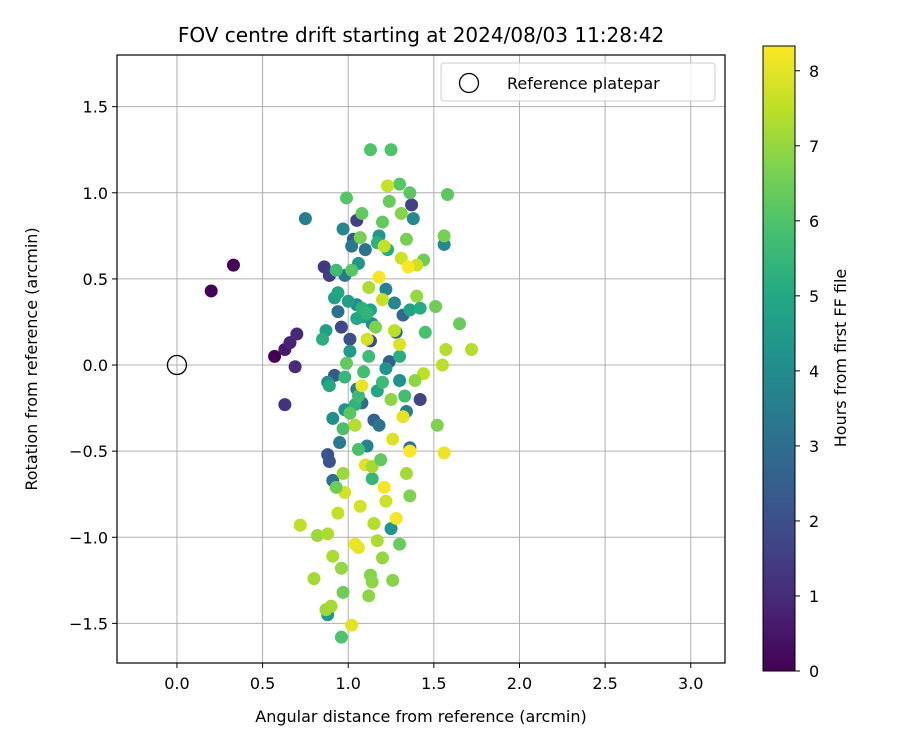 The height and width of the screenshot is (750, 900). What do you see at coordinates (690, 683) in the screenshot?
I see `x-tick-label: 3.0` at bounding box center [690, 683].